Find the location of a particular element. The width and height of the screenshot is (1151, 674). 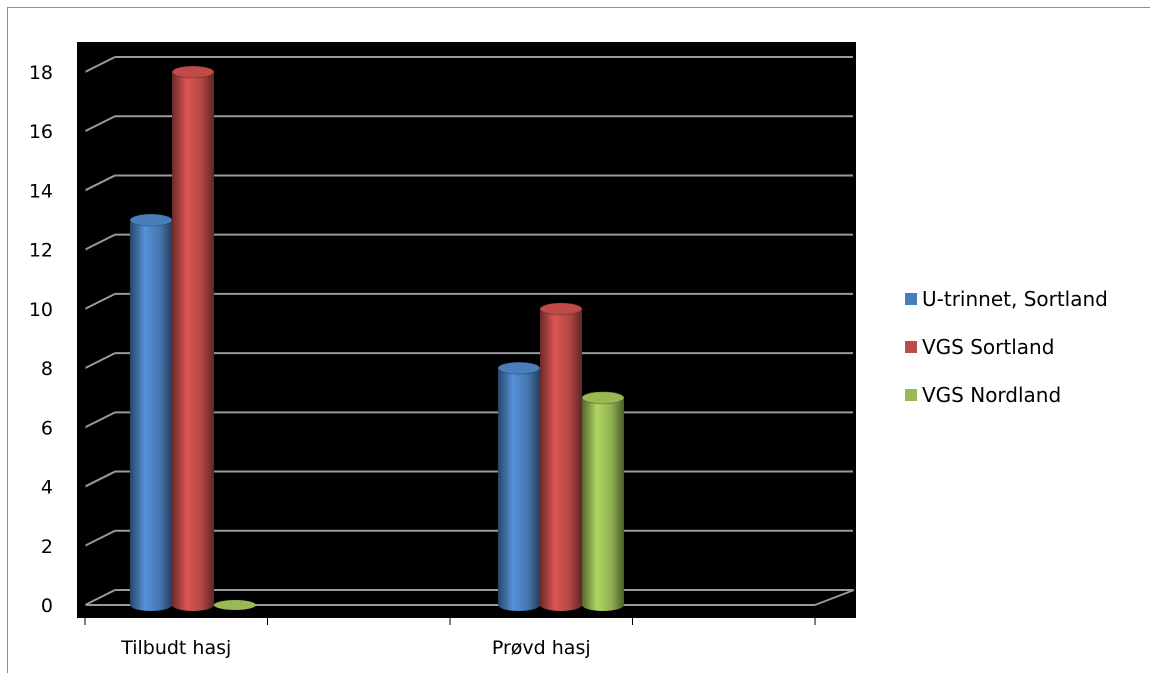

bar-zero-disc is located at coordinates (235, 605).